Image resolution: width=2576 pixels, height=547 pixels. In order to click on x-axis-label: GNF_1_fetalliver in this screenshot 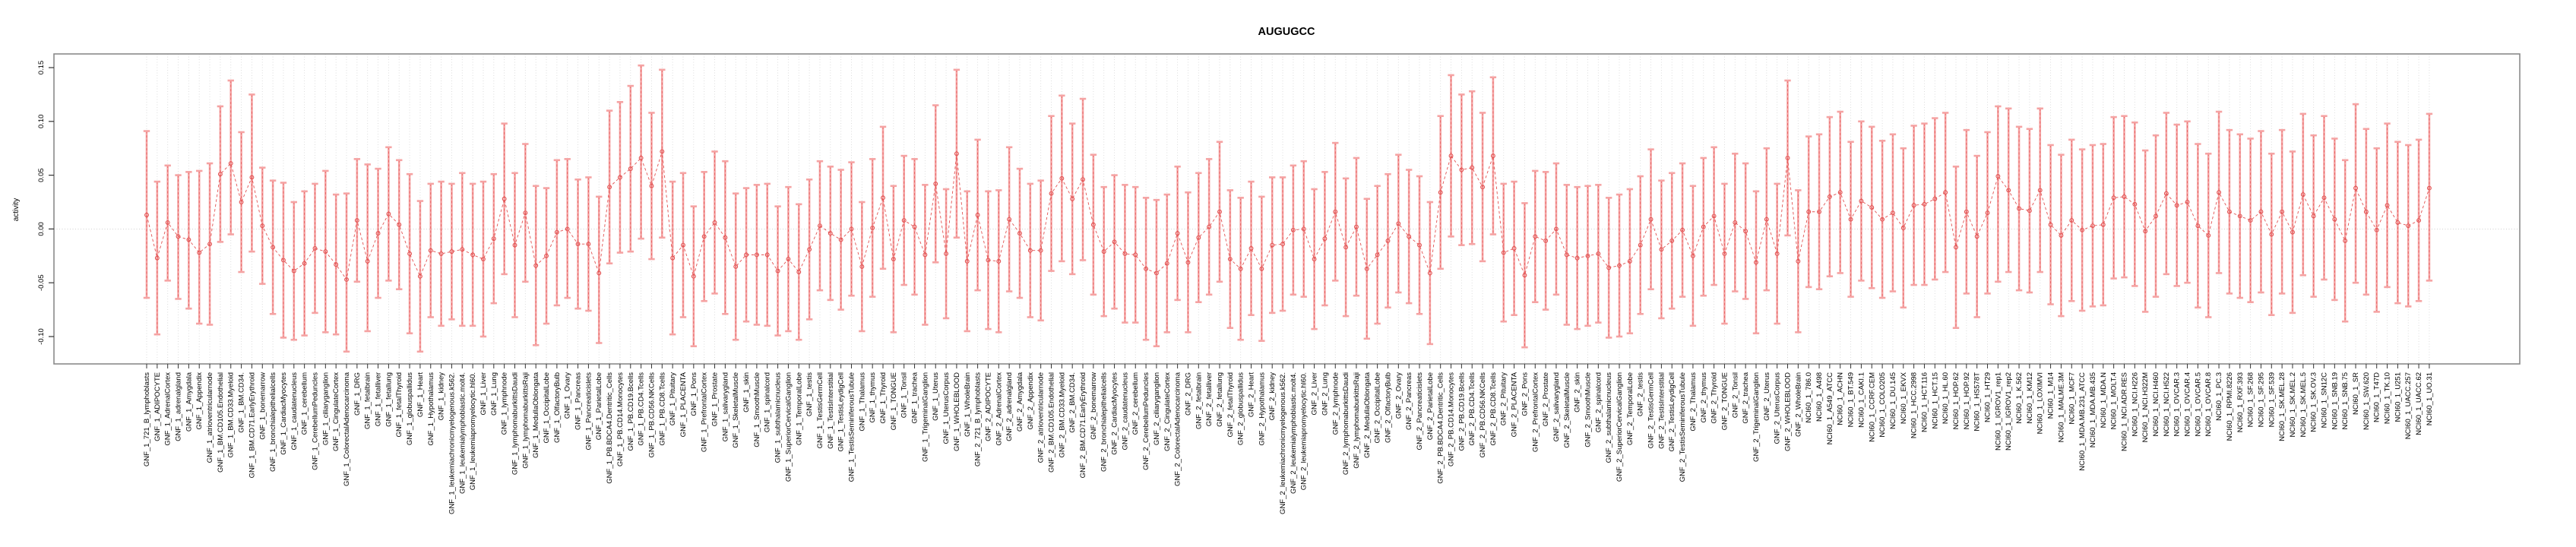, I will do `click(379, 399)`.